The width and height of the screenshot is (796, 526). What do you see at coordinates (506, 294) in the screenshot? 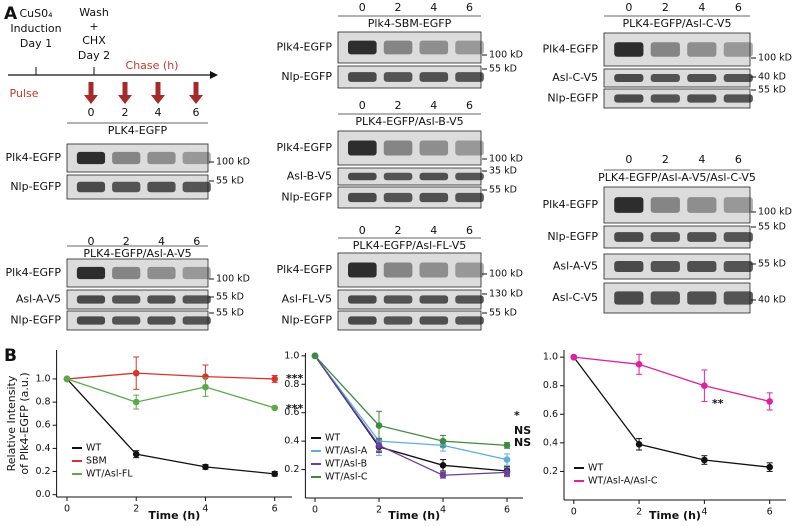
I see `size-marker: 130 kD` at bounding box center [506, 294].